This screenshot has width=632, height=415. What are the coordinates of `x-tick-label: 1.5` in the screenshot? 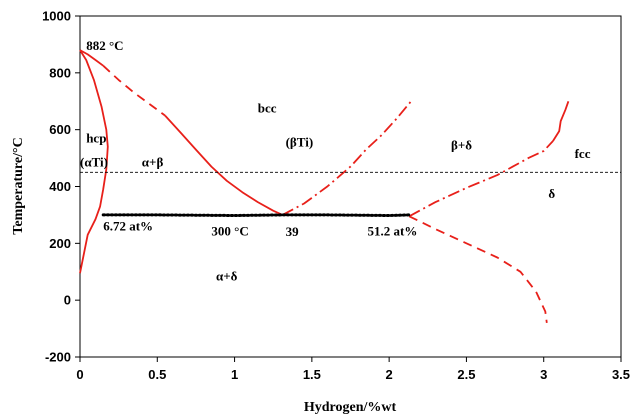 It's located at (312, 374).